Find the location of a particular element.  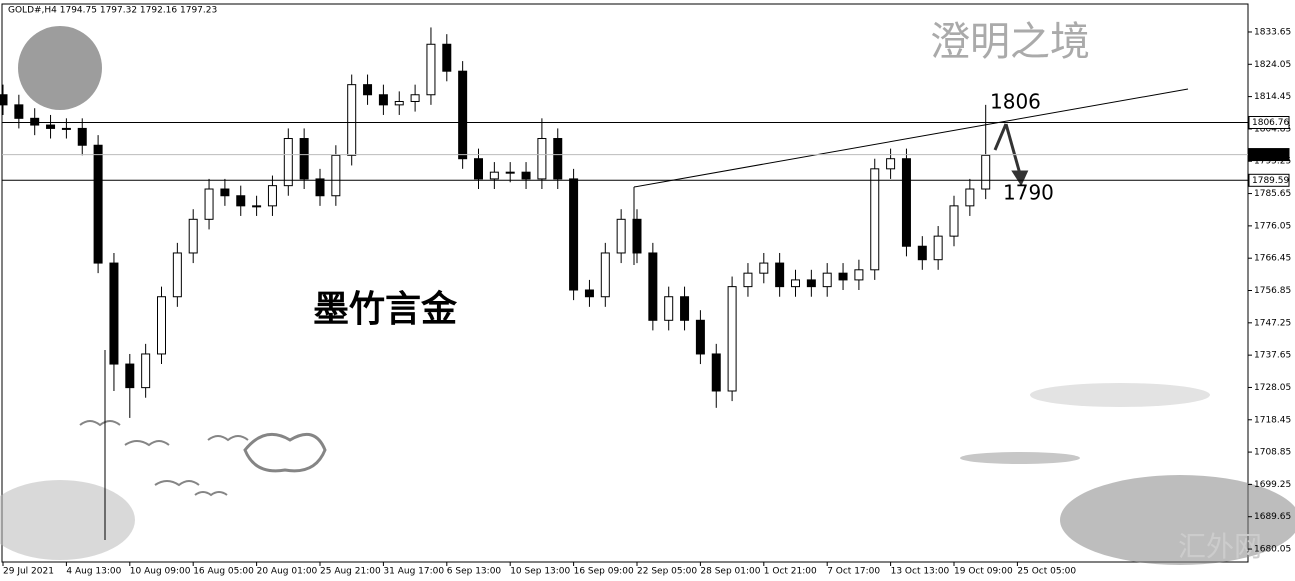

annotation: 1806 is located at coordinates (1015, 102).